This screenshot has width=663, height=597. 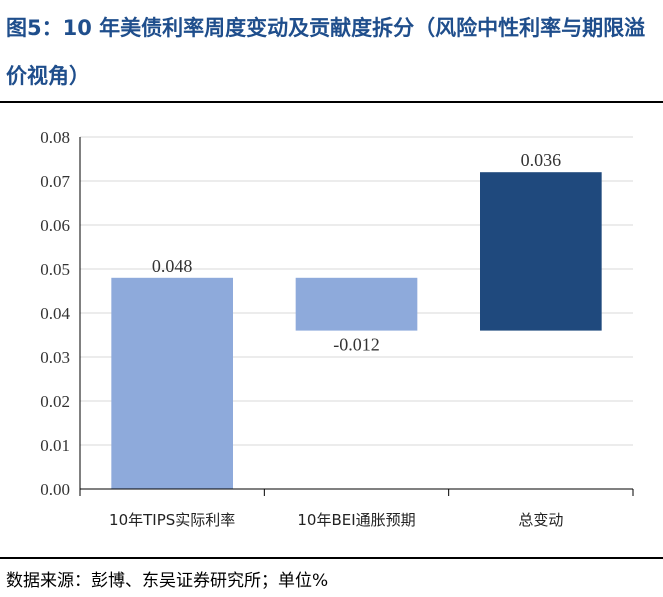 I want to click on y-tick-label: 0.02, so click(x=55, y=401).